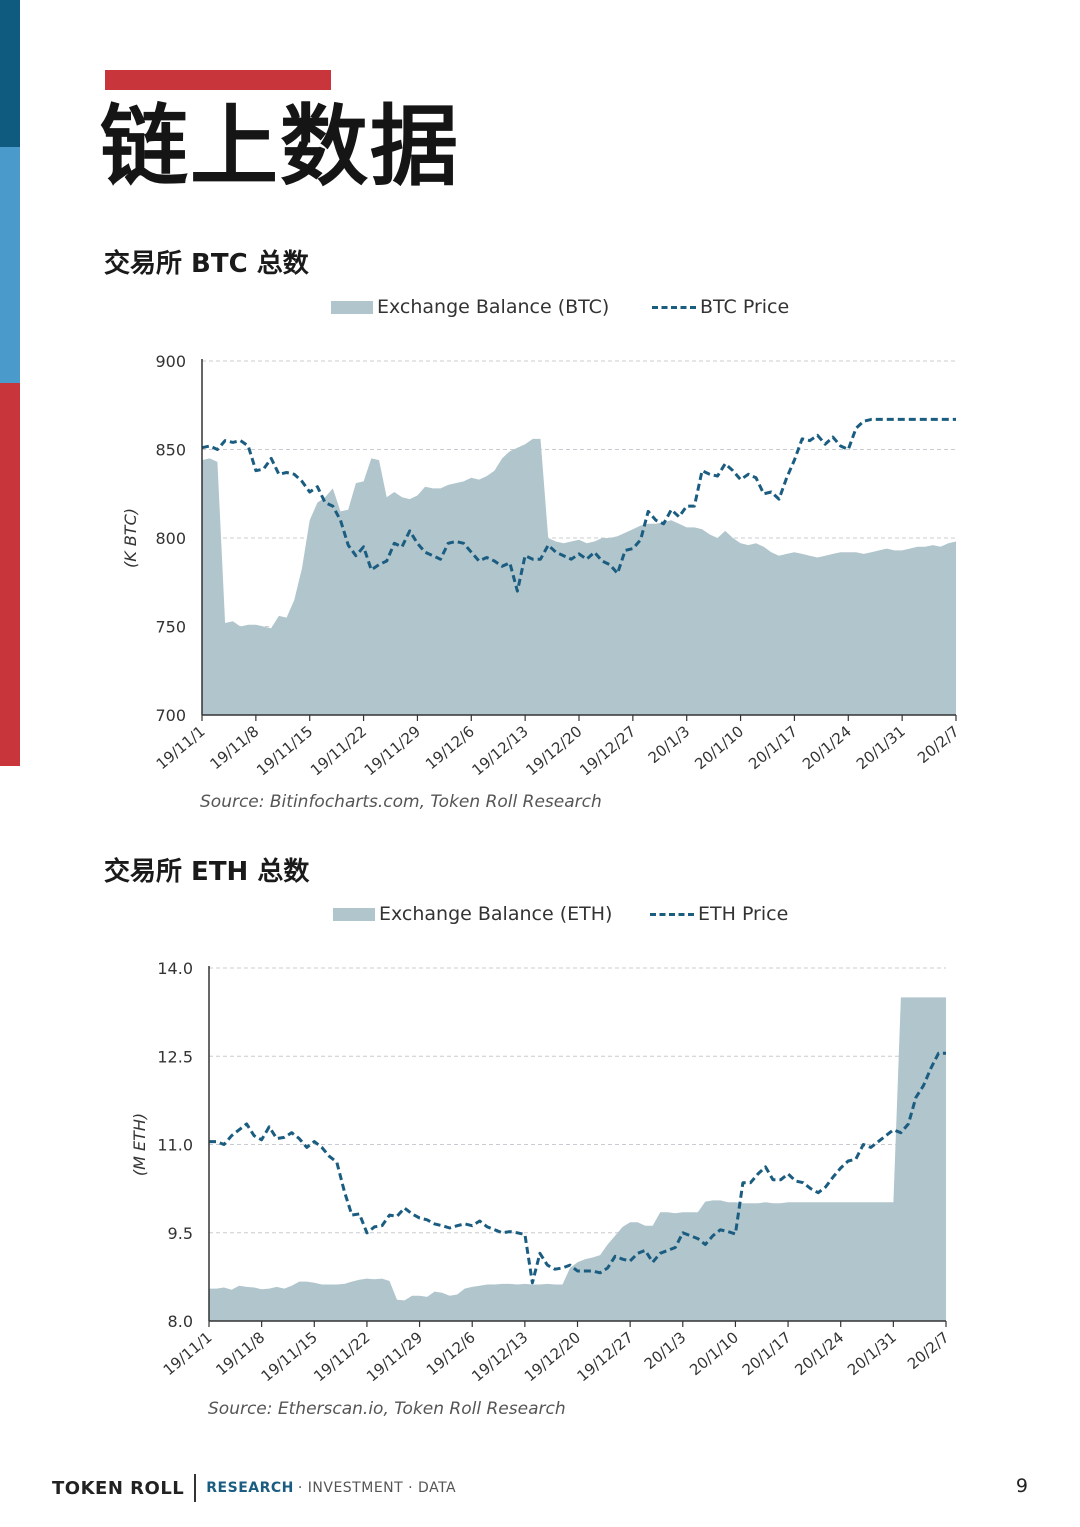  I want to click on y-tick-label: 11.0, so click(175, 1145).